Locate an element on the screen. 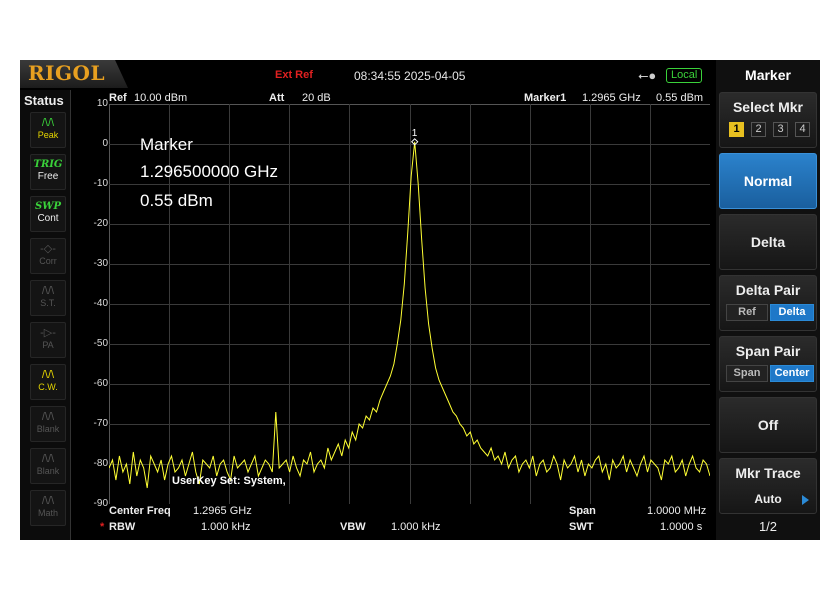 This screenshot has width=840, height=600. normal-label: Normal is located at coordinates (768, 181).